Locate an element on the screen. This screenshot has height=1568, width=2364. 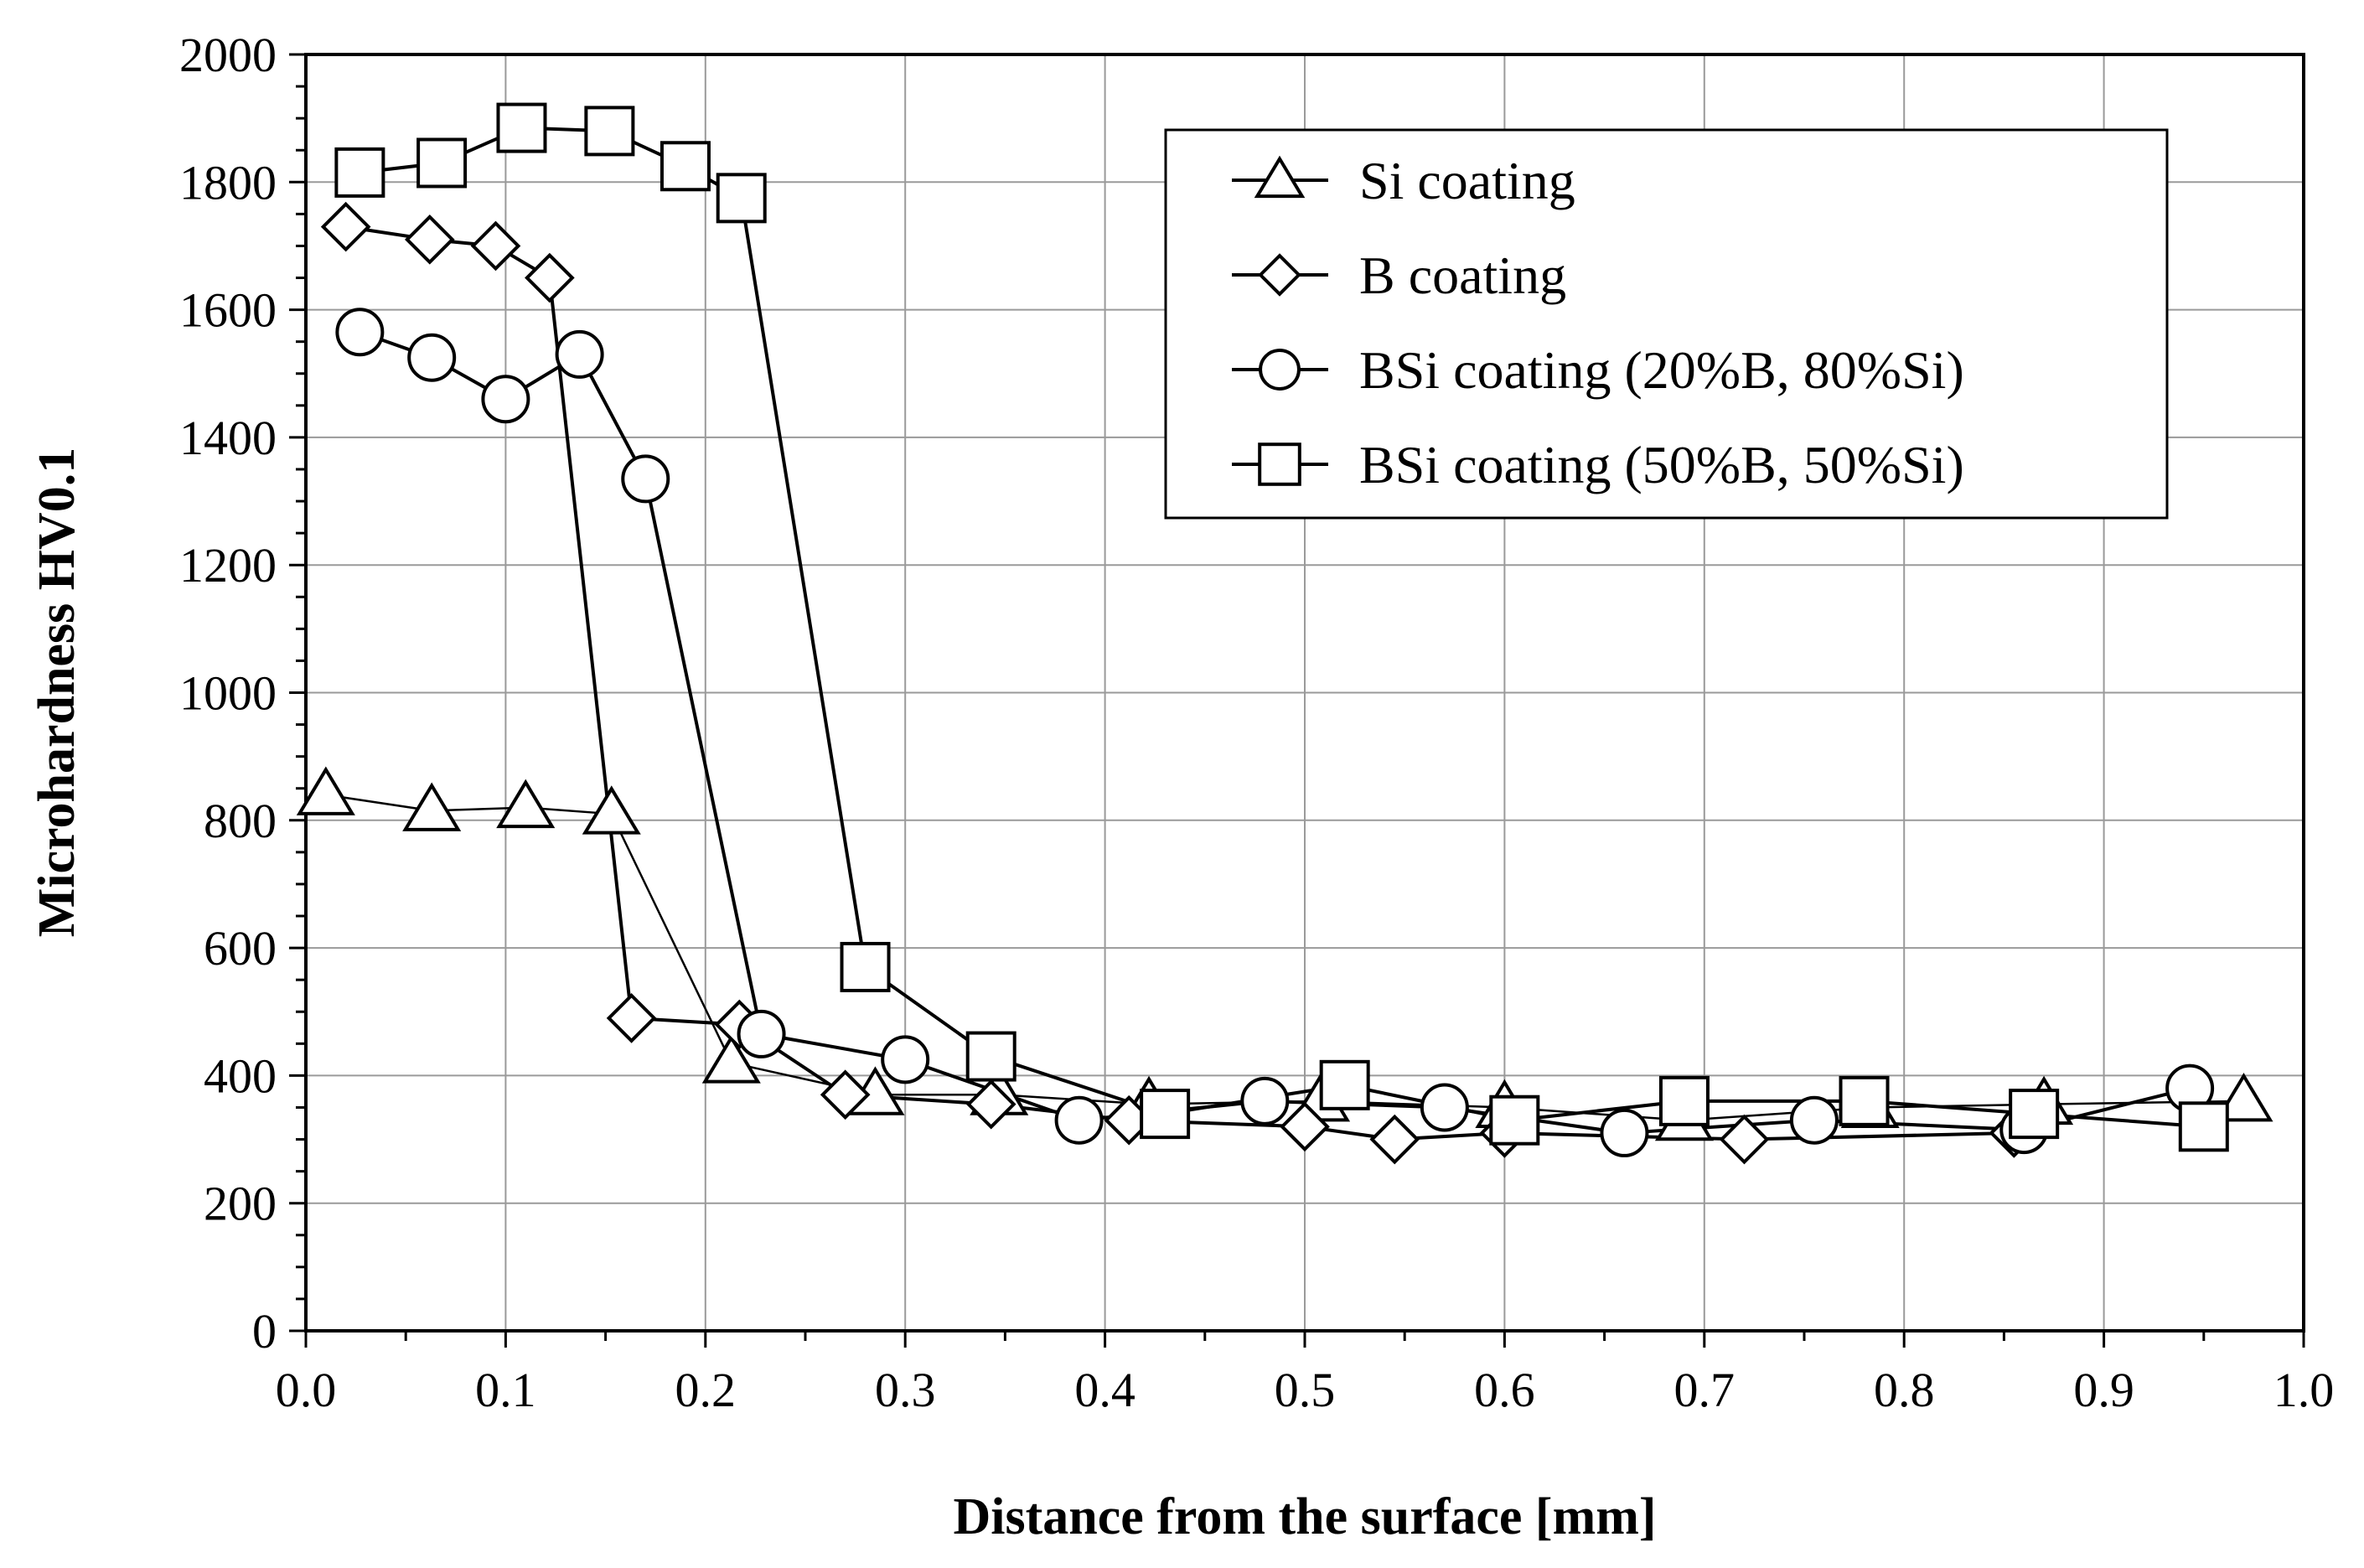
legend-item: BSi coating (50%B, 50%Si) is located at coordinates (1598, 465).